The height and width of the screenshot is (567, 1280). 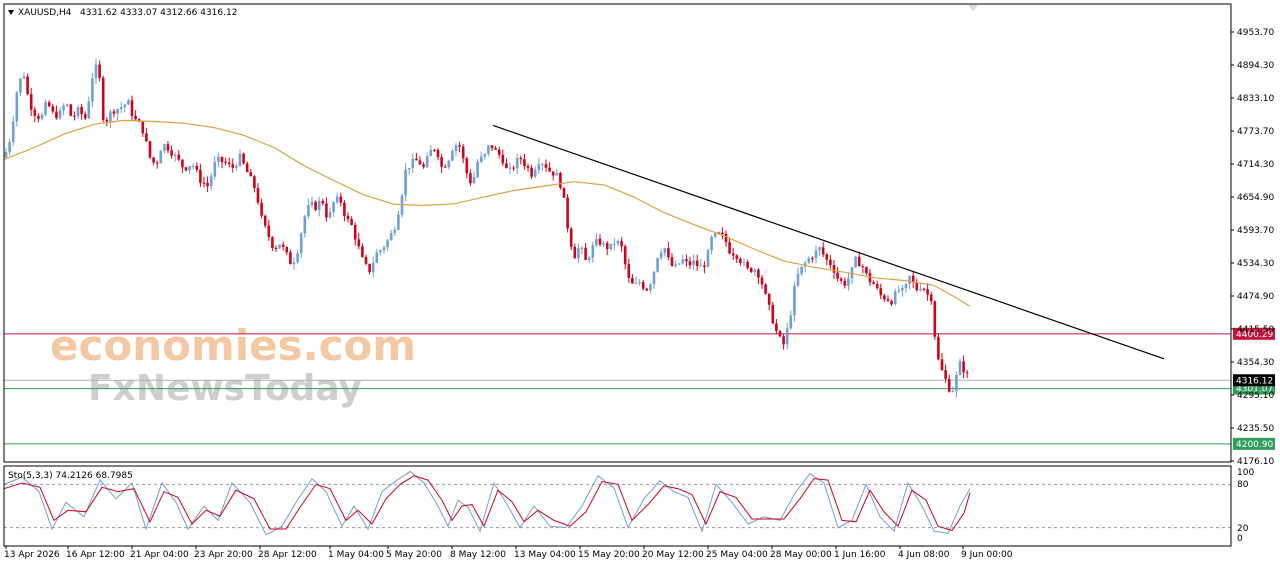 I want to click on dropdown-triangle-icon, so click(x=11, y=12).